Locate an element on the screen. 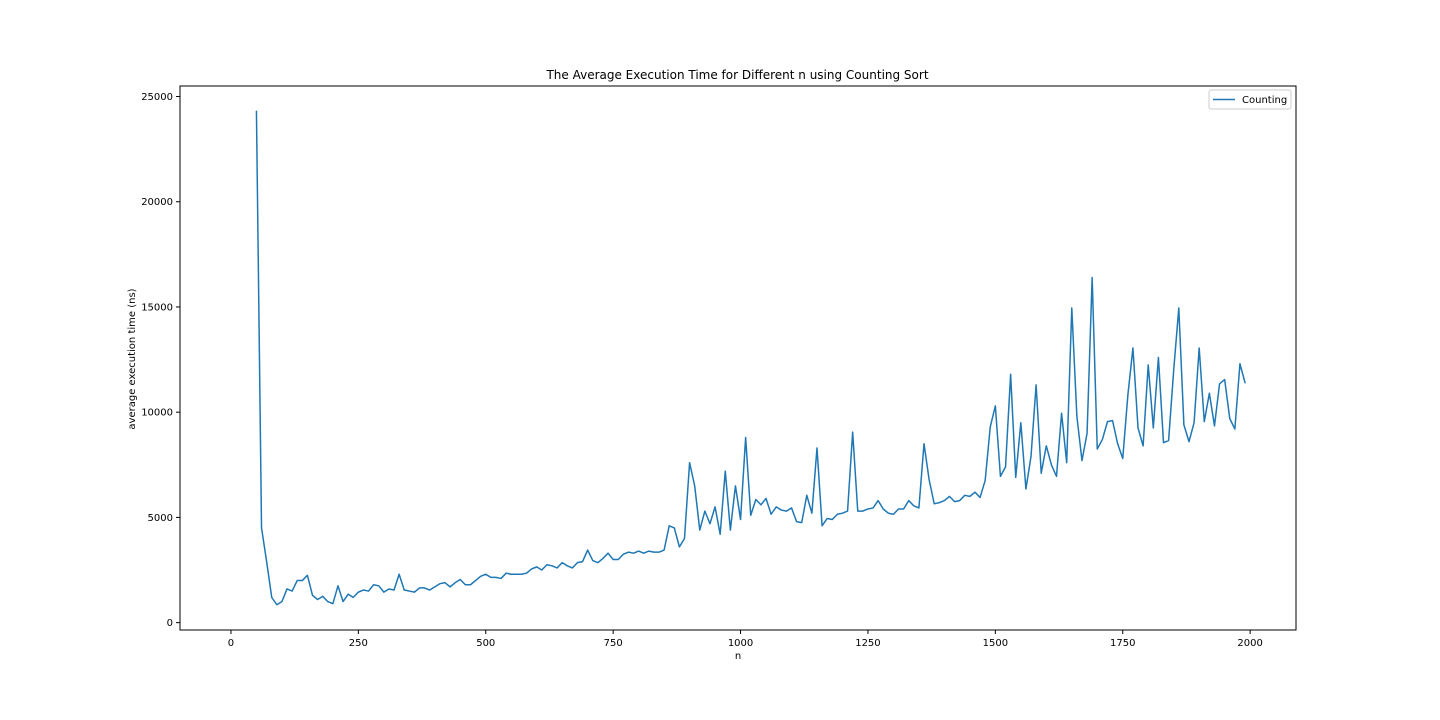  x-tick-label: 0 is located at coordinates (231, 643).